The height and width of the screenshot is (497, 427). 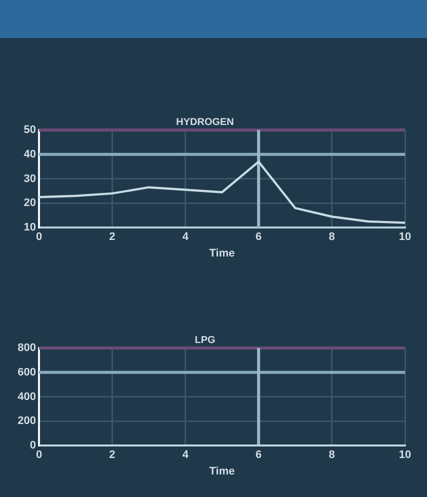 What do you see at coordinates (33, 446) in the screenshot?
I see `y-tick-label: 0` at bounding box center [33, 446].